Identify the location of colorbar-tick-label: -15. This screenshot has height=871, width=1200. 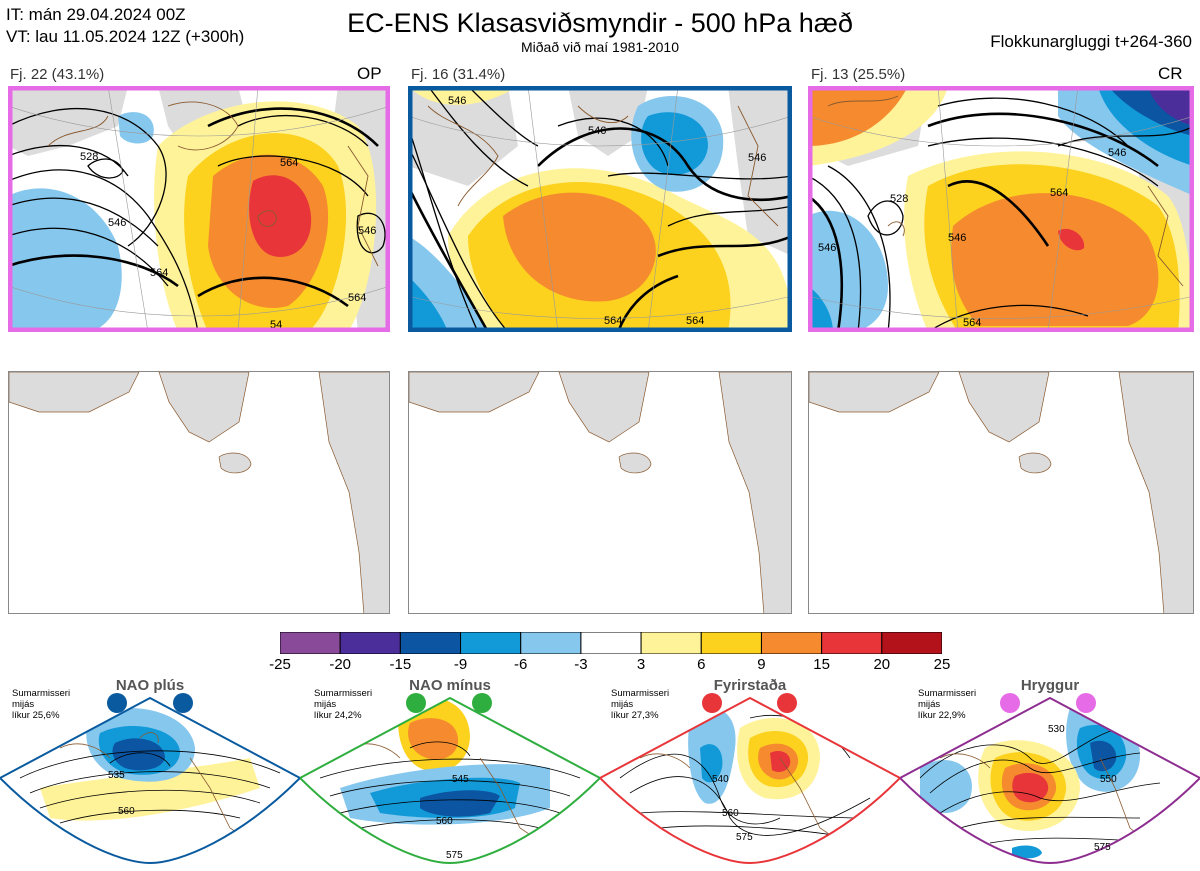
(400, 664).